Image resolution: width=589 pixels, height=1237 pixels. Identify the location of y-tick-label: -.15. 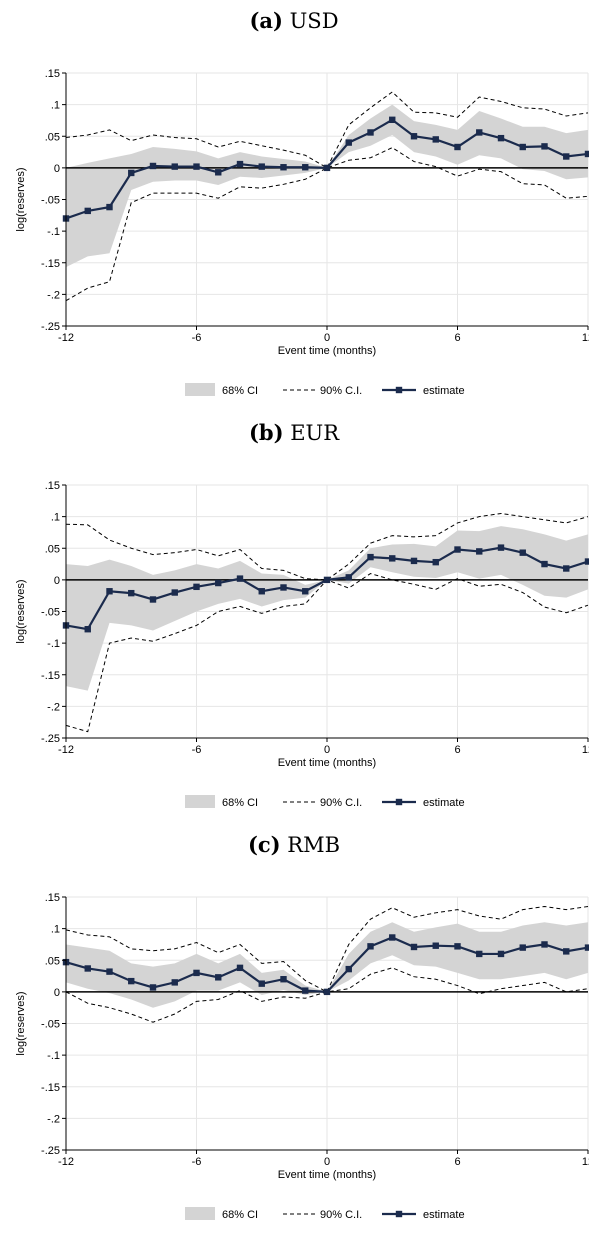
(50, 264).